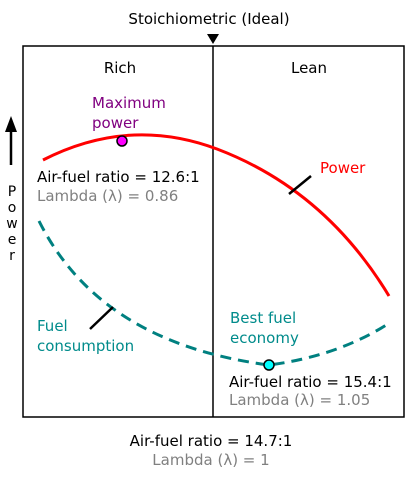 The width and height of the screenshot is (413, 484). I want to click on best-economy-marker, so click(269, 365).